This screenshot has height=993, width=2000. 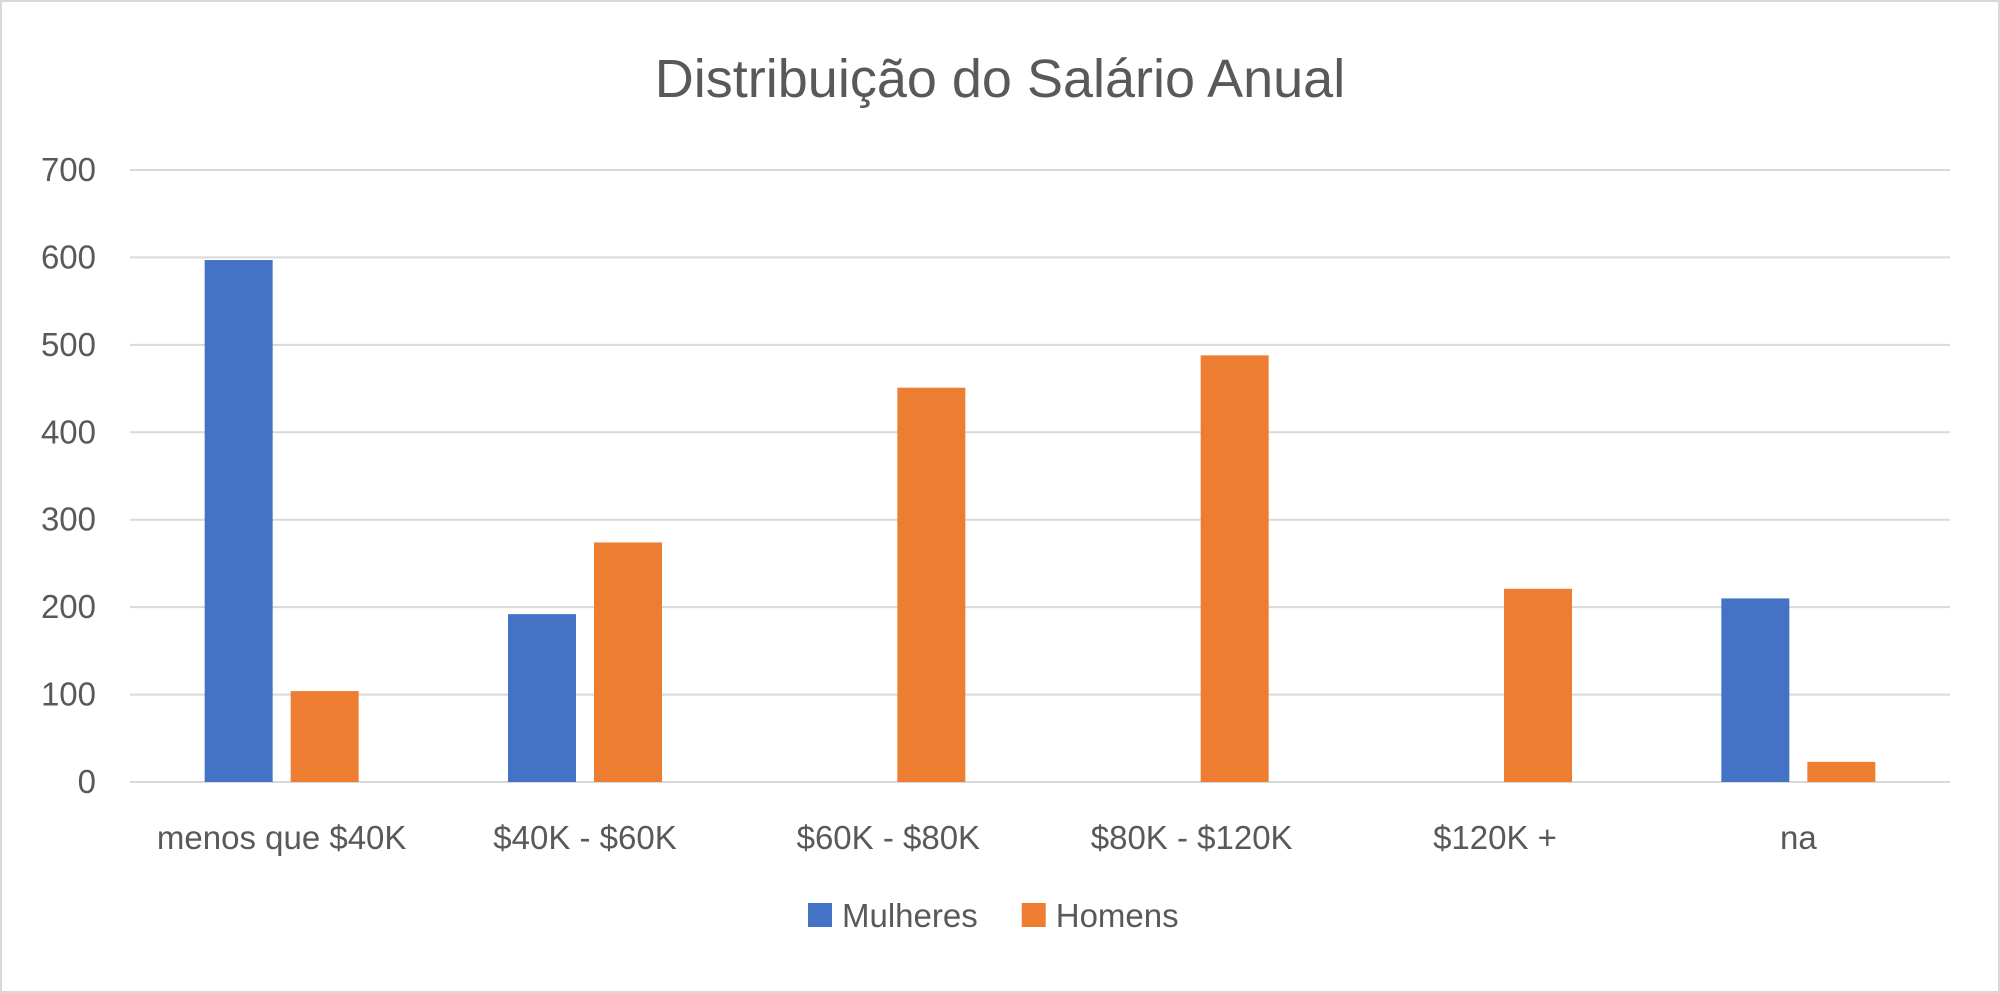 I want to click on x-tick-label: $60K - $80K, so click(x=888, y=837).